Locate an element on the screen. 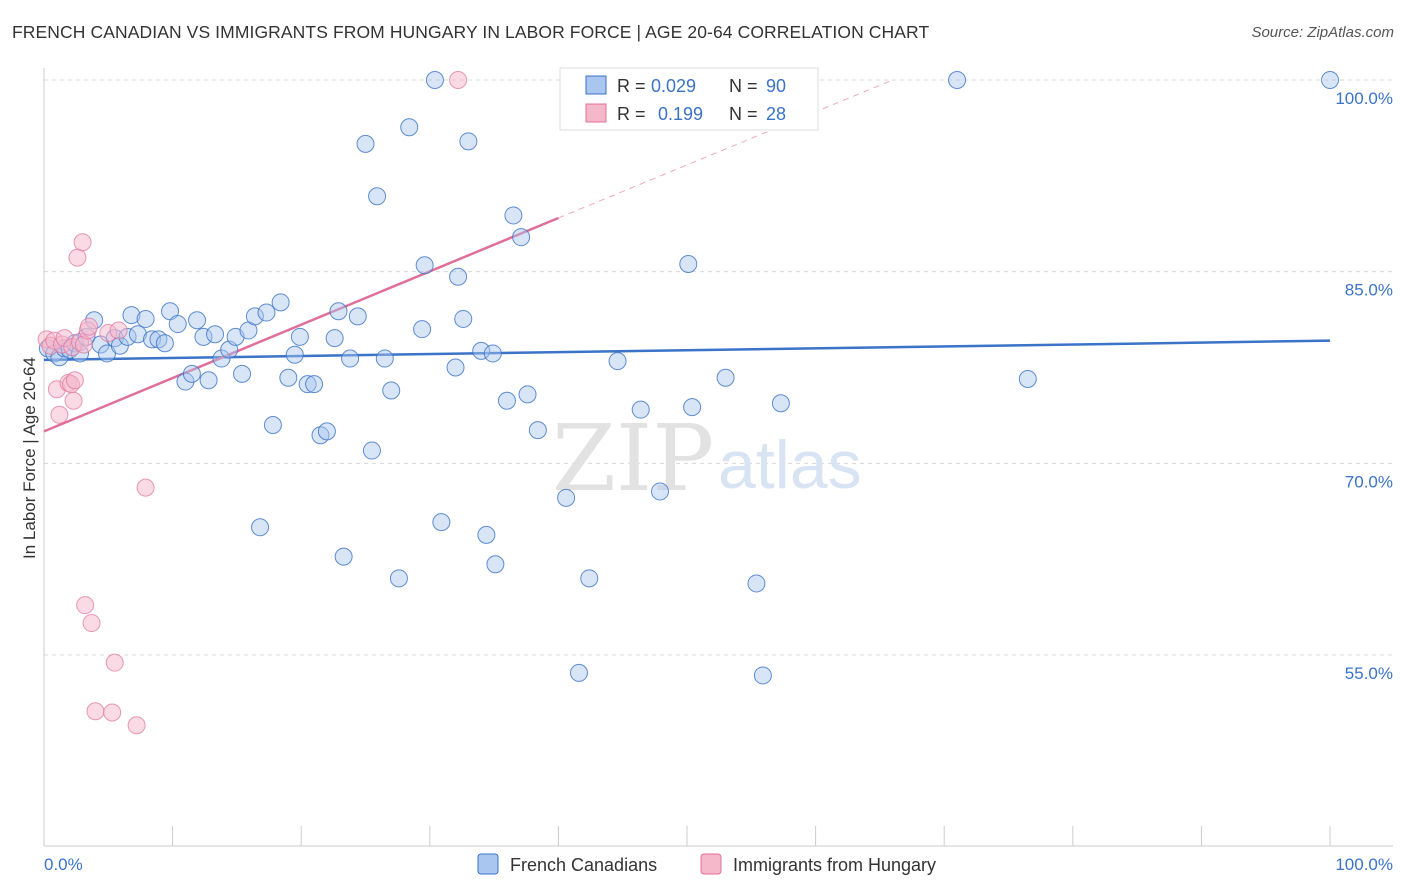  watermark: ZIP atlas is located at coordinates (707, 458).